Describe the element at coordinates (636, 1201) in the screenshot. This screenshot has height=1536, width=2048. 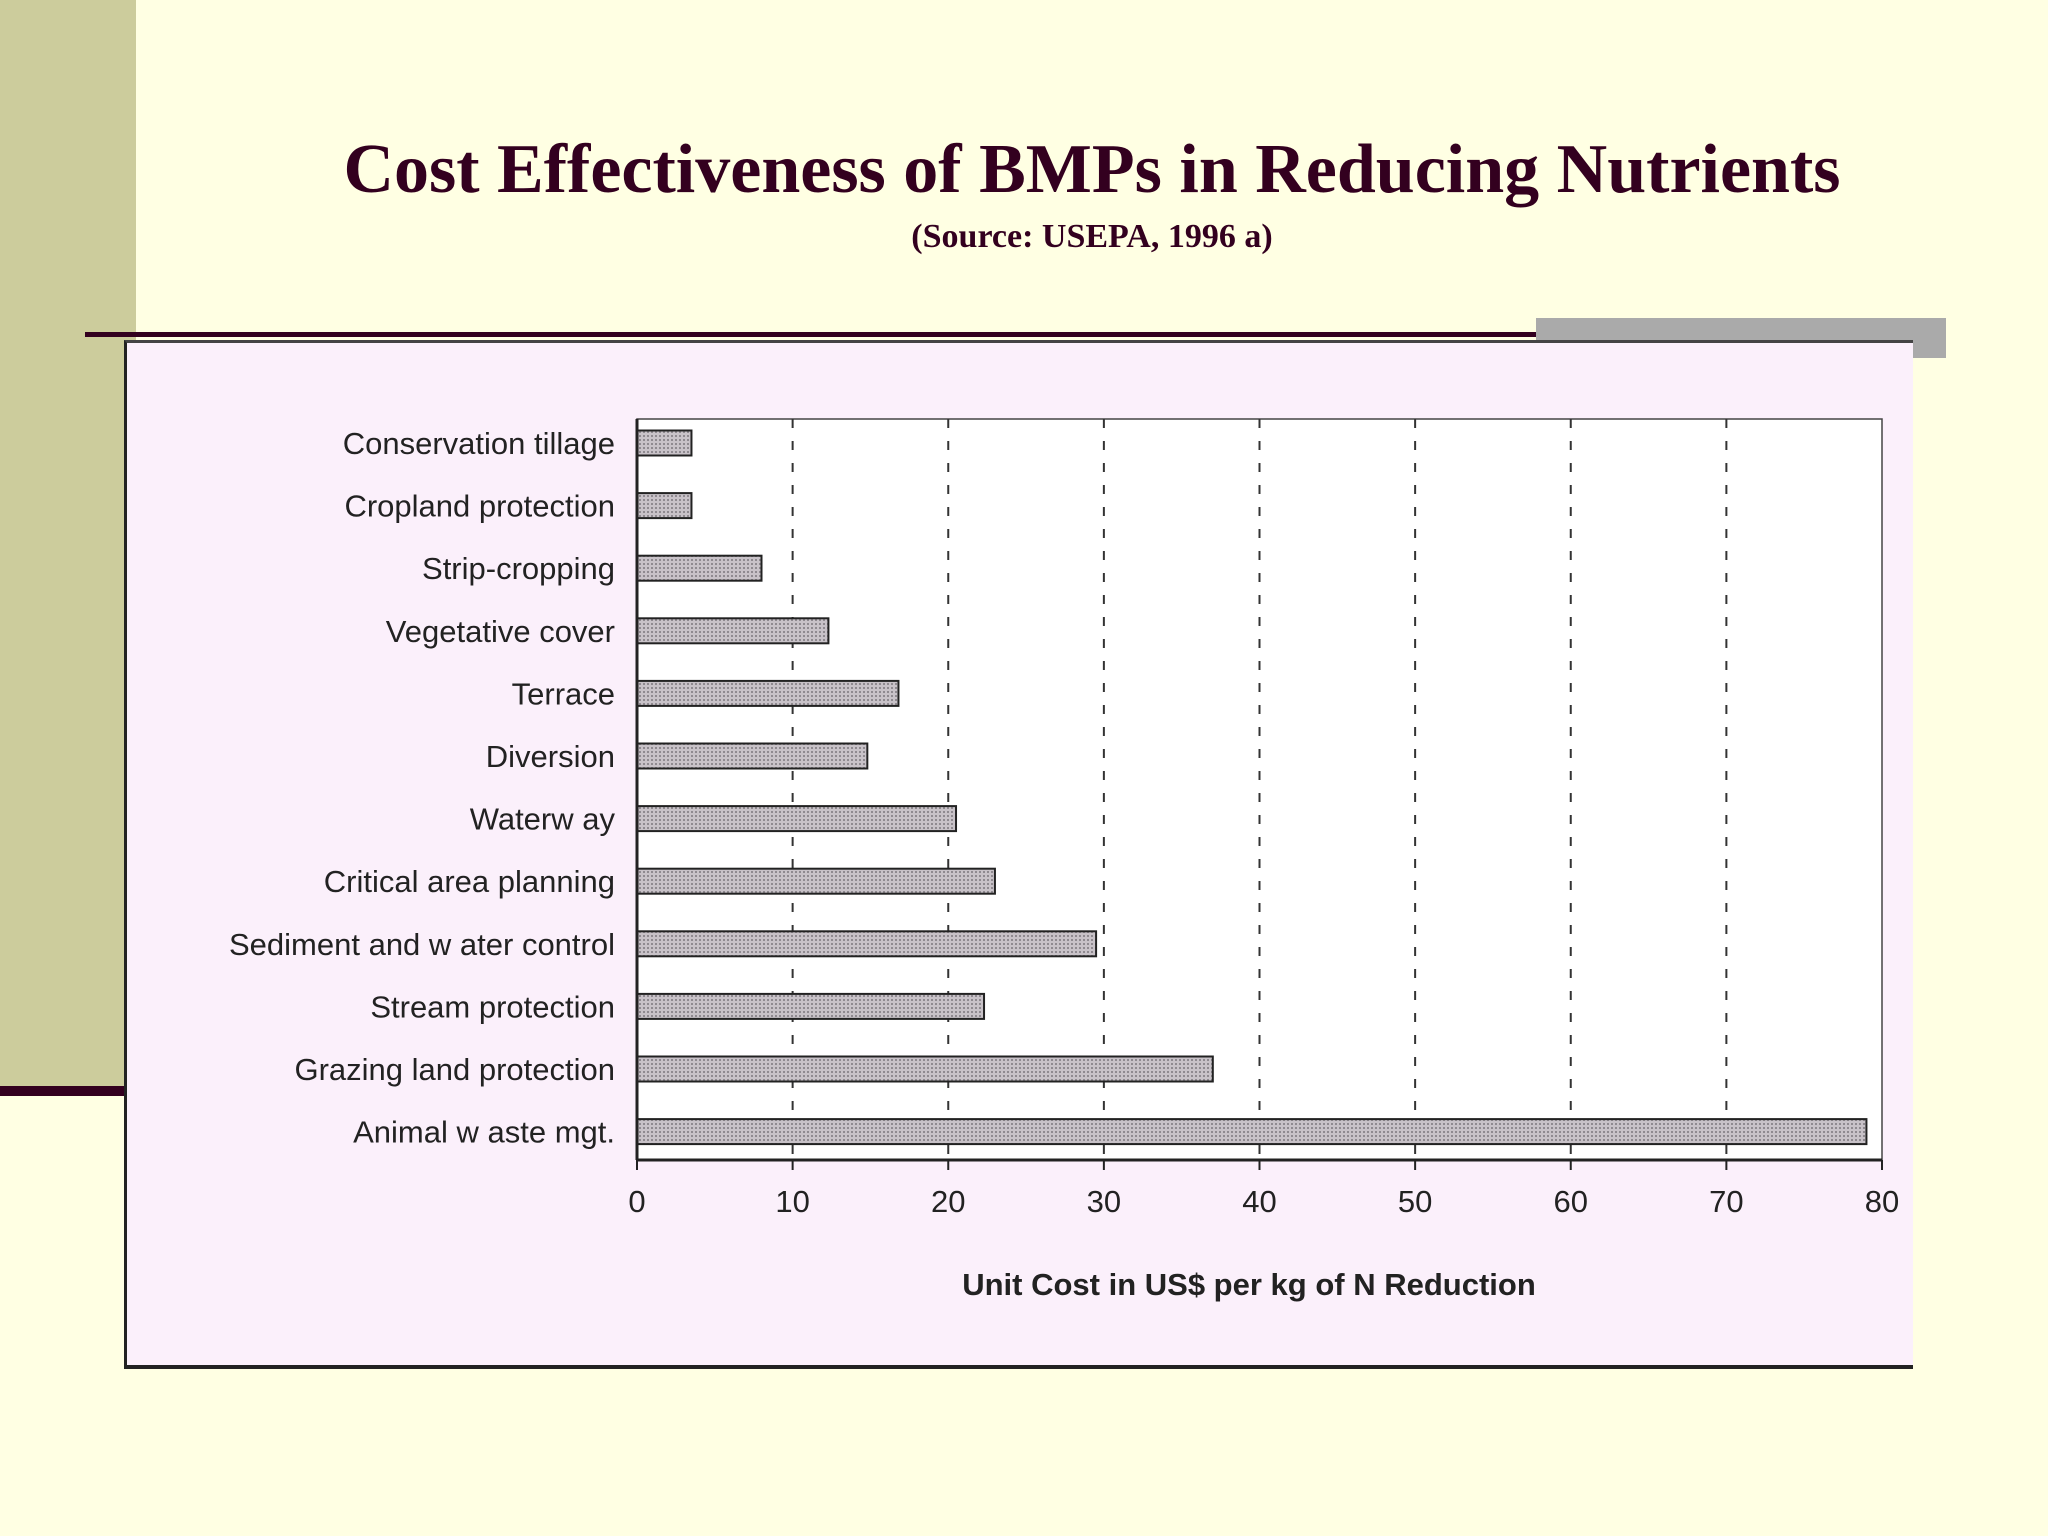
I see `x-tick-label: 0` at that location.